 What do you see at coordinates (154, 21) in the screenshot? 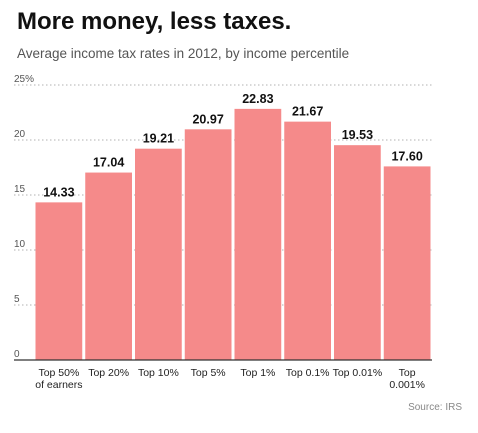
I see `chart-title: More money, less taxes.` at bounding box center [154, 21].